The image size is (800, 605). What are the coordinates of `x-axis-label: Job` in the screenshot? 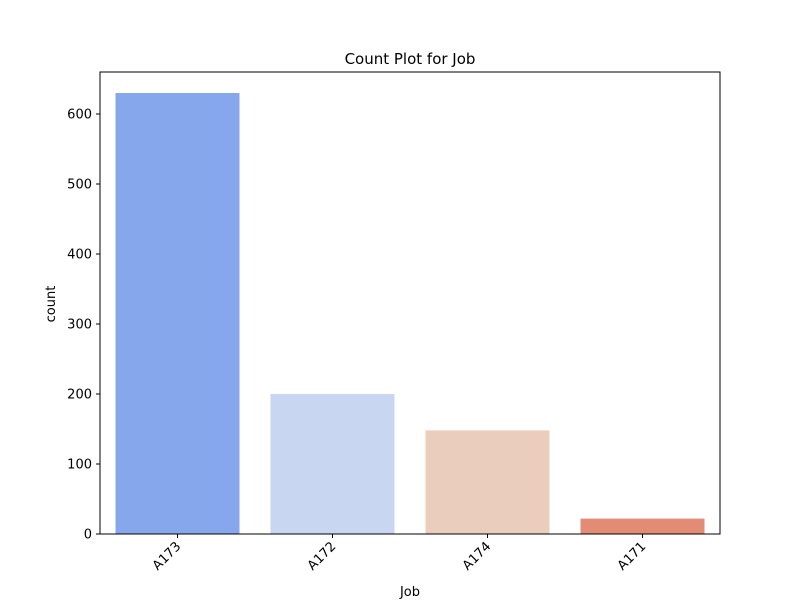 It's located at (409, 592).